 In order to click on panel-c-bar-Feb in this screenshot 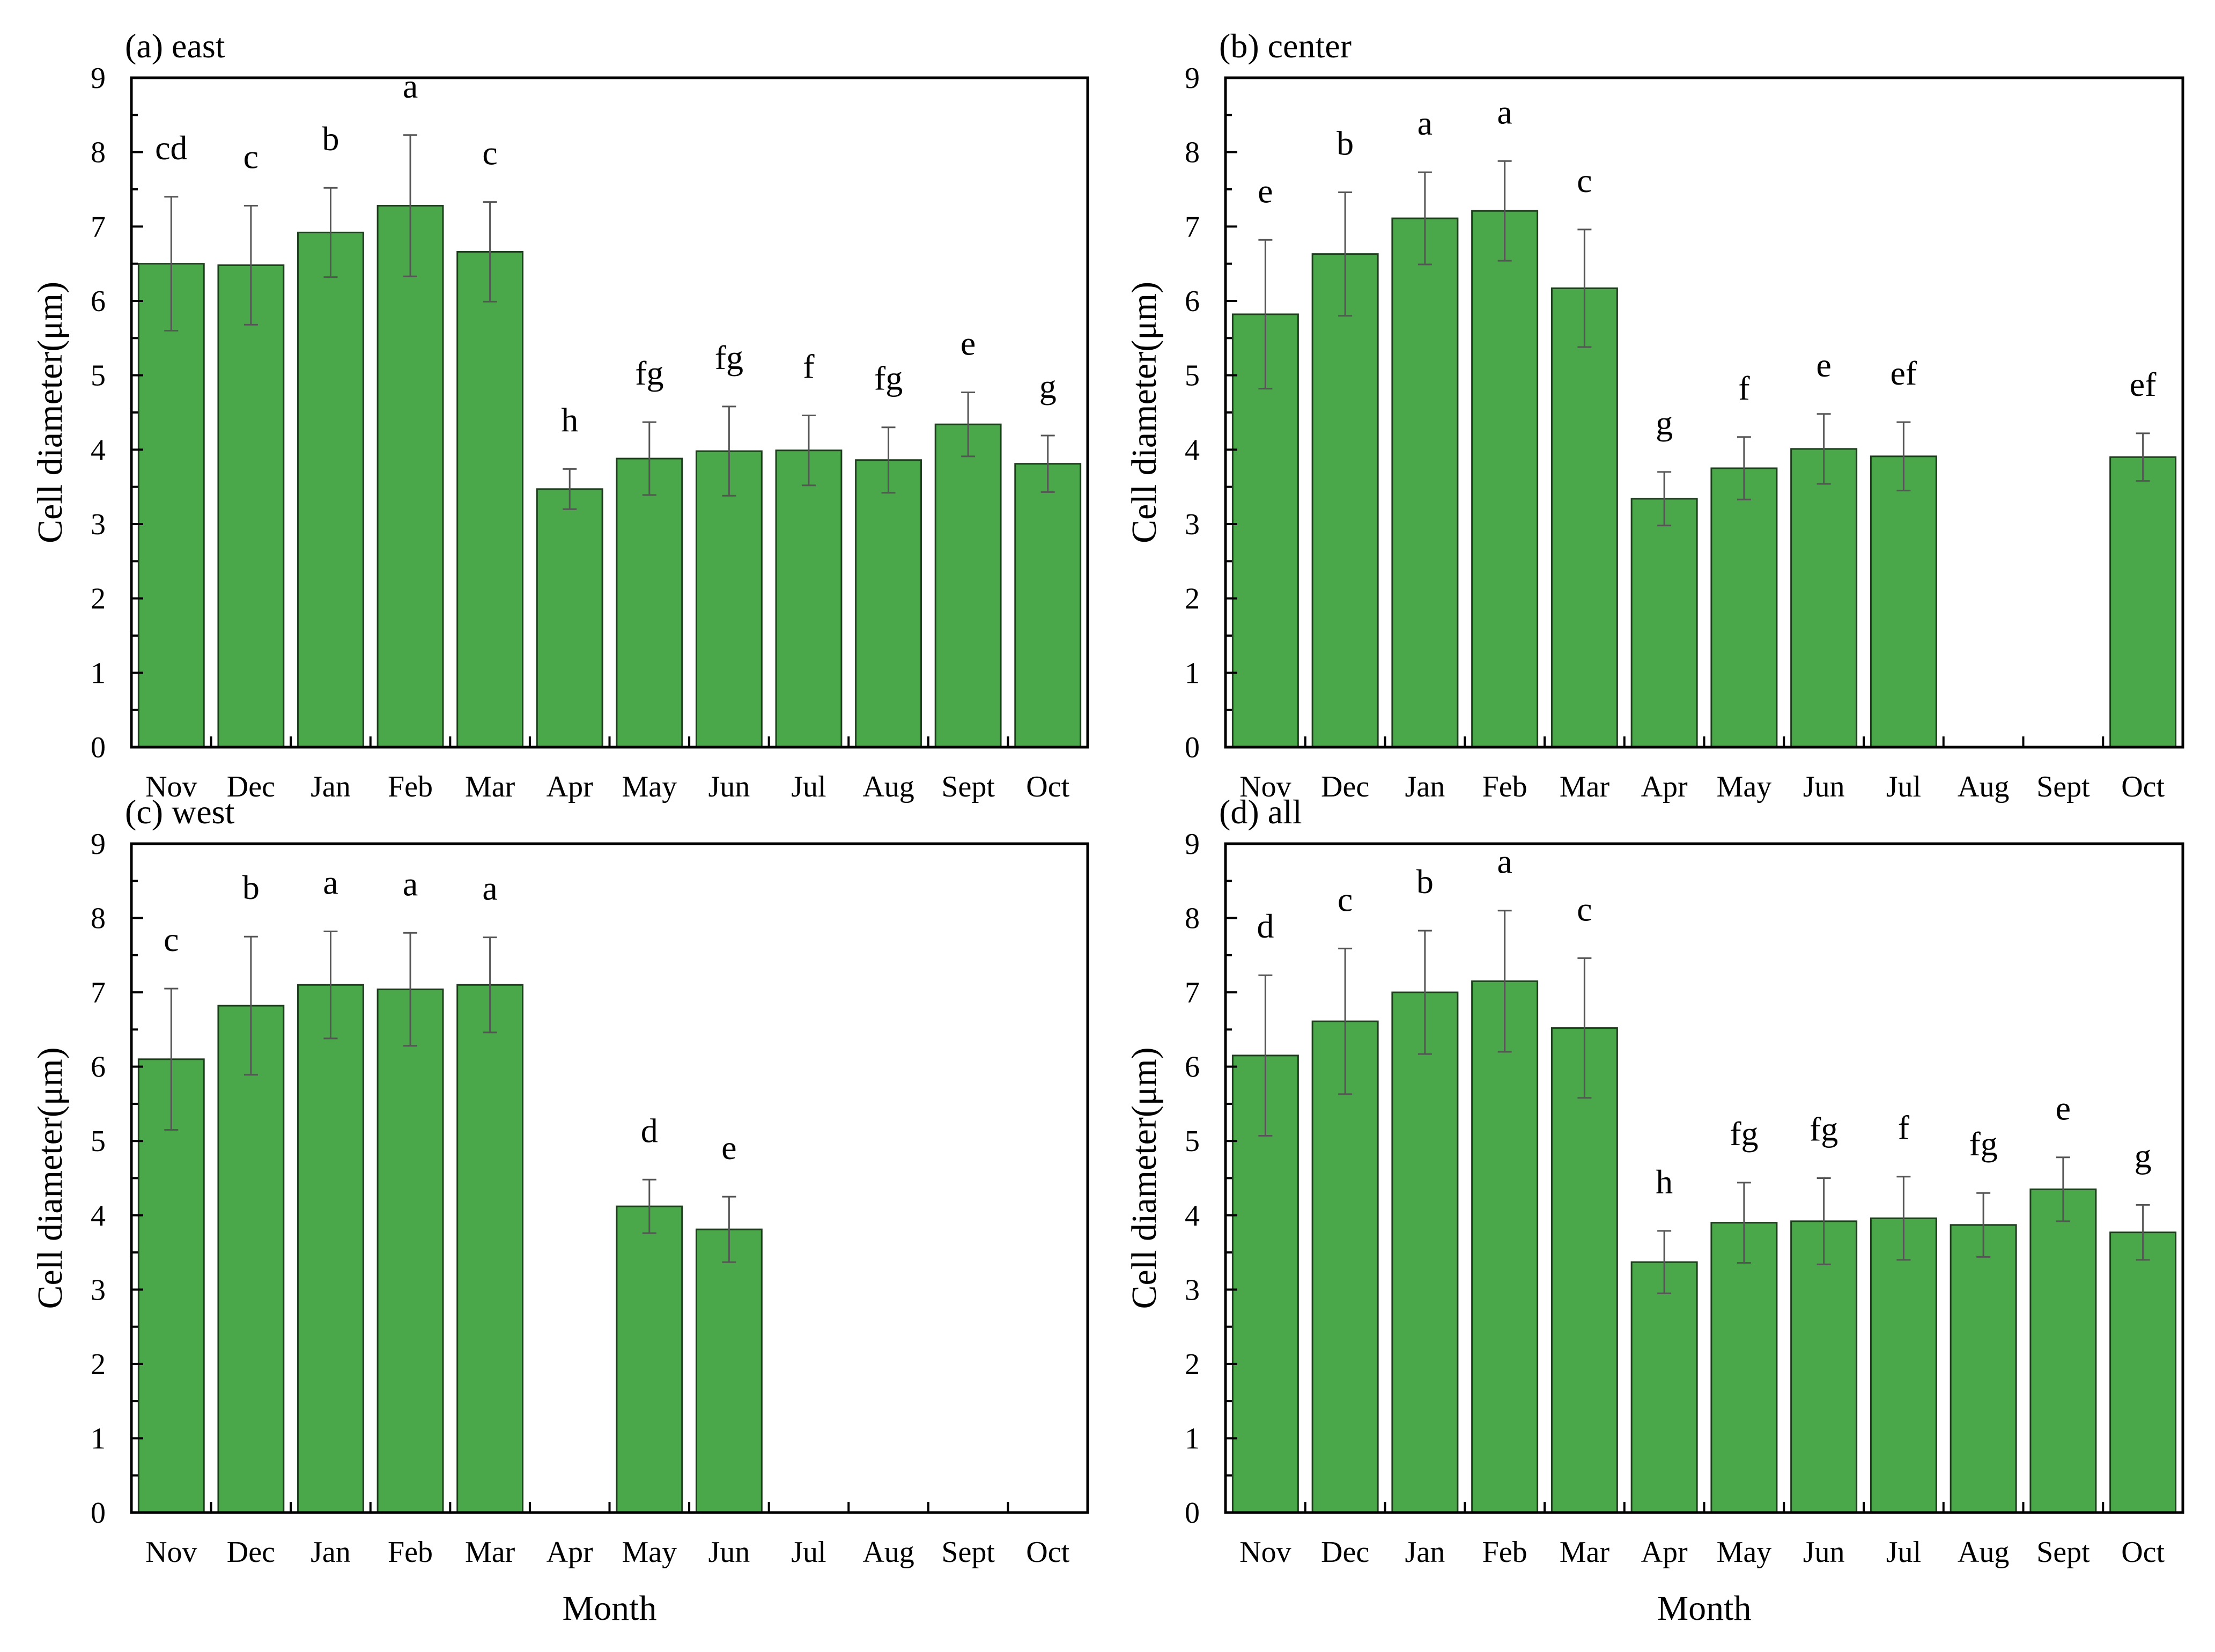, I will do `click(410, 1251)`.